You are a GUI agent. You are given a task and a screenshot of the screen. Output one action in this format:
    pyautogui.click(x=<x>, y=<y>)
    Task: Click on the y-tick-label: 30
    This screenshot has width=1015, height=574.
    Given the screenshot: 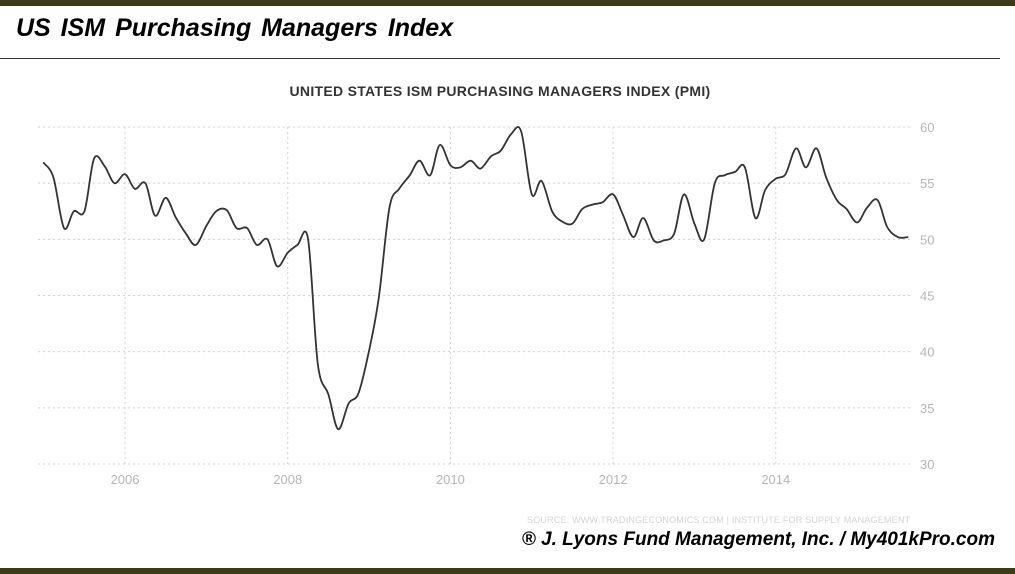 What is the action you would take?
    pyautogui.click(x=927, y=464)
    